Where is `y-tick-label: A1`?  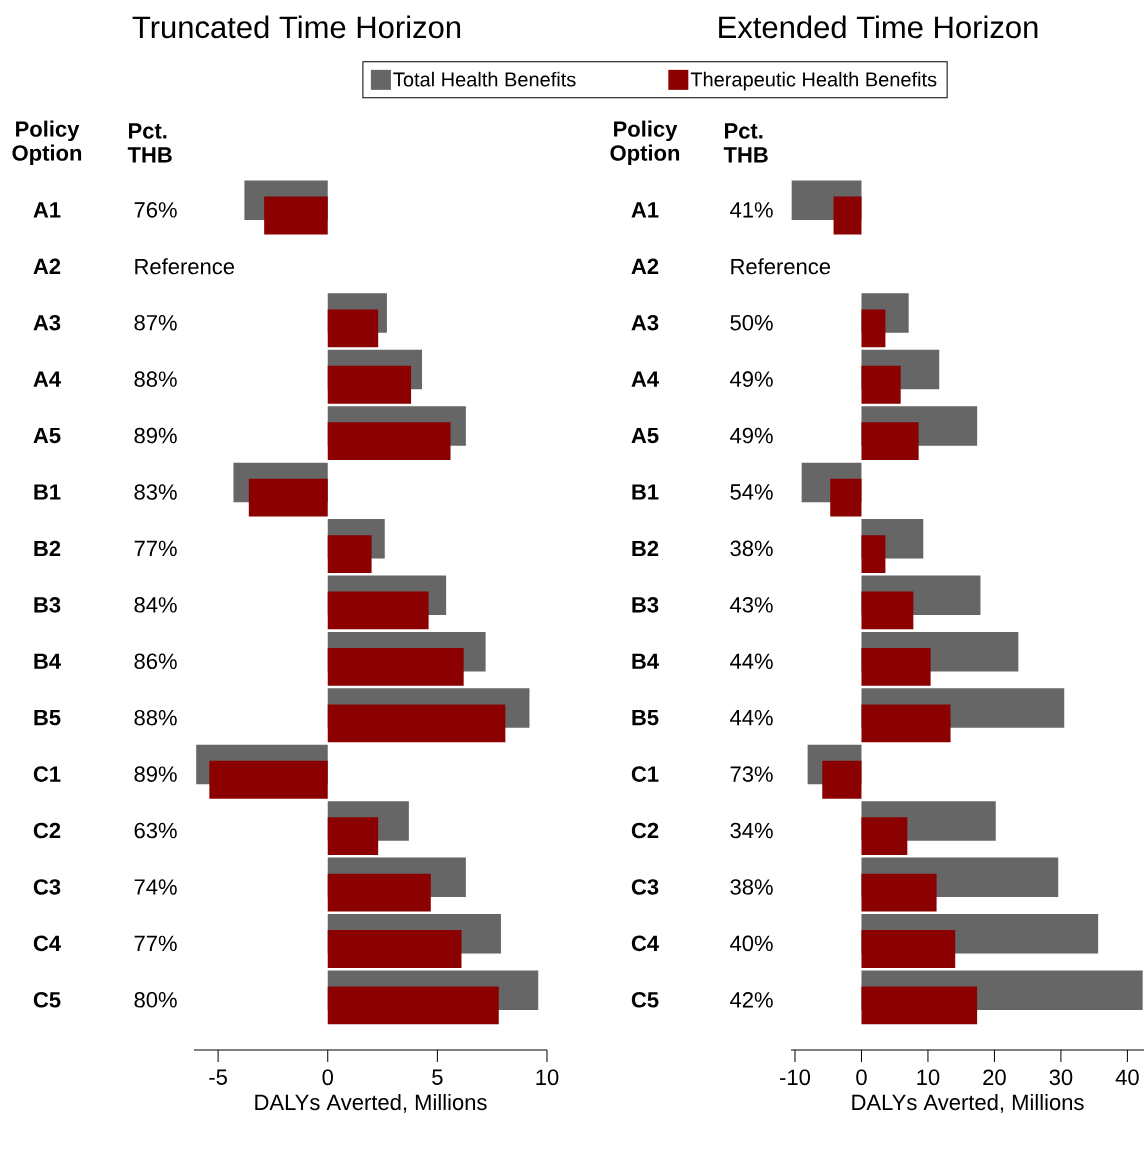 y-tick-label: A1 is located at coordinates (645, 210).